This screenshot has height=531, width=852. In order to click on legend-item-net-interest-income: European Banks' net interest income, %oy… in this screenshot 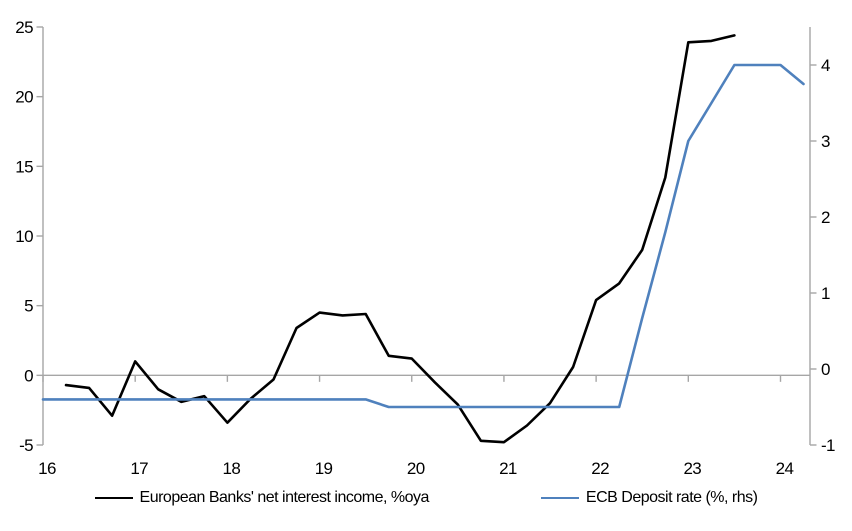, I will do `click(262, 498)`.